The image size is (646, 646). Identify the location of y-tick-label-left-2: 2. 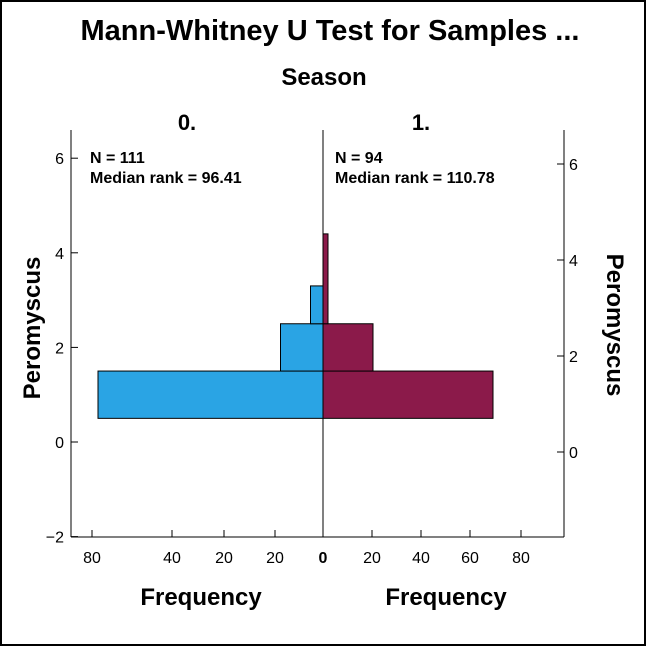
(59, 348).